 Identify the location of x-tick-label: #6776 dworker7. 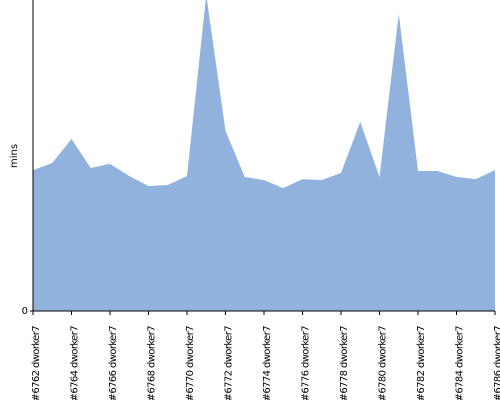
(306, 363).